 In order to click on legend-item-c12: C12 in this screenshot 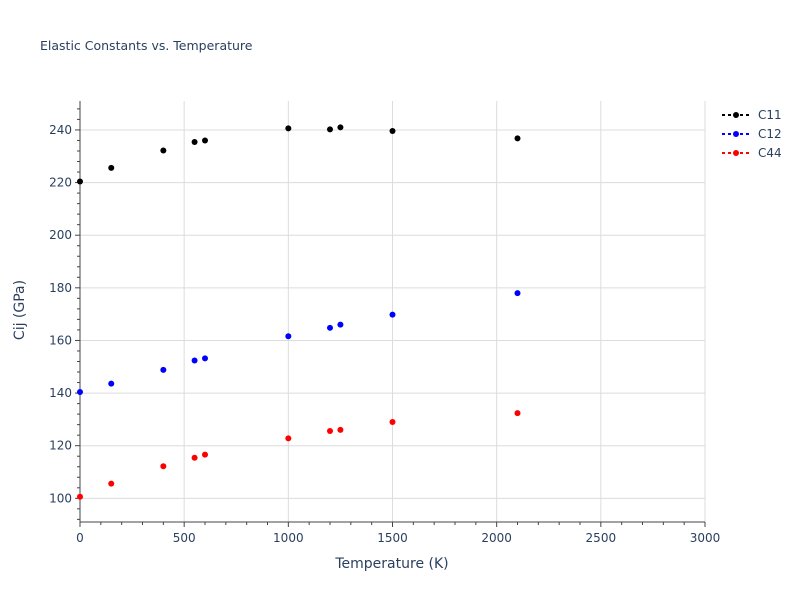, I will do `click(752, 134)`.